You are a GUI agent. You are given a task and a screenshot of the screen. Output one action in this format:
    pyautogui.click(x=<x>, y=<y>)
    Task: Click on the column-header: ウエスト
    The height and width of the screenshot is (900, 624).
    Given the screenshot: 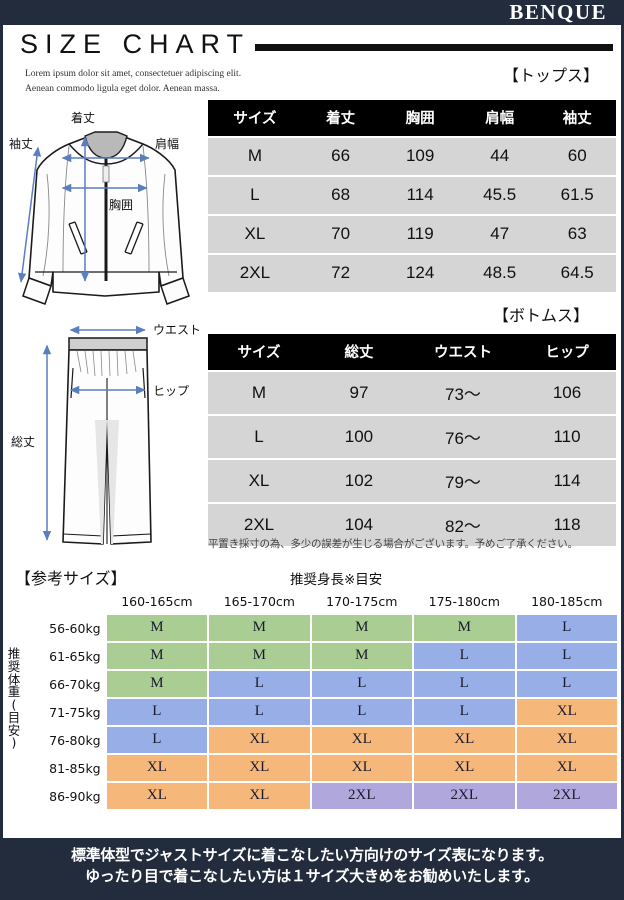 What is the action you would take?
    pyautogui.click(x=463, y=352)
    